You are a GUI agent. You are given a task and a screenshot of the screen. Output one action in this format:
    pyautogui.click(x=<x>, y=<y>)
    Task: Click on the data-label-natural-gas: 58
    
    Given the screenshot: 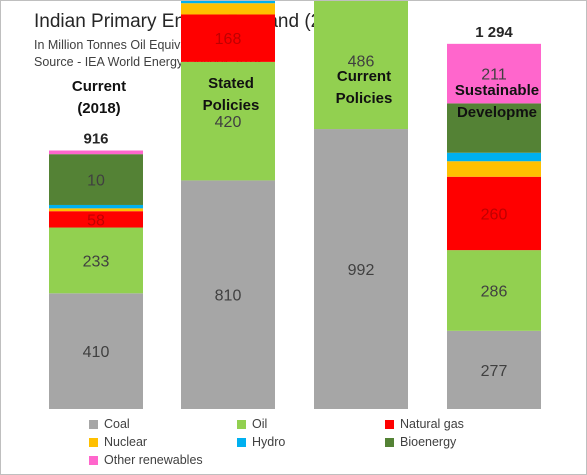 What is the action you would take?
    pyautogui.click(x=96, y=220)
    